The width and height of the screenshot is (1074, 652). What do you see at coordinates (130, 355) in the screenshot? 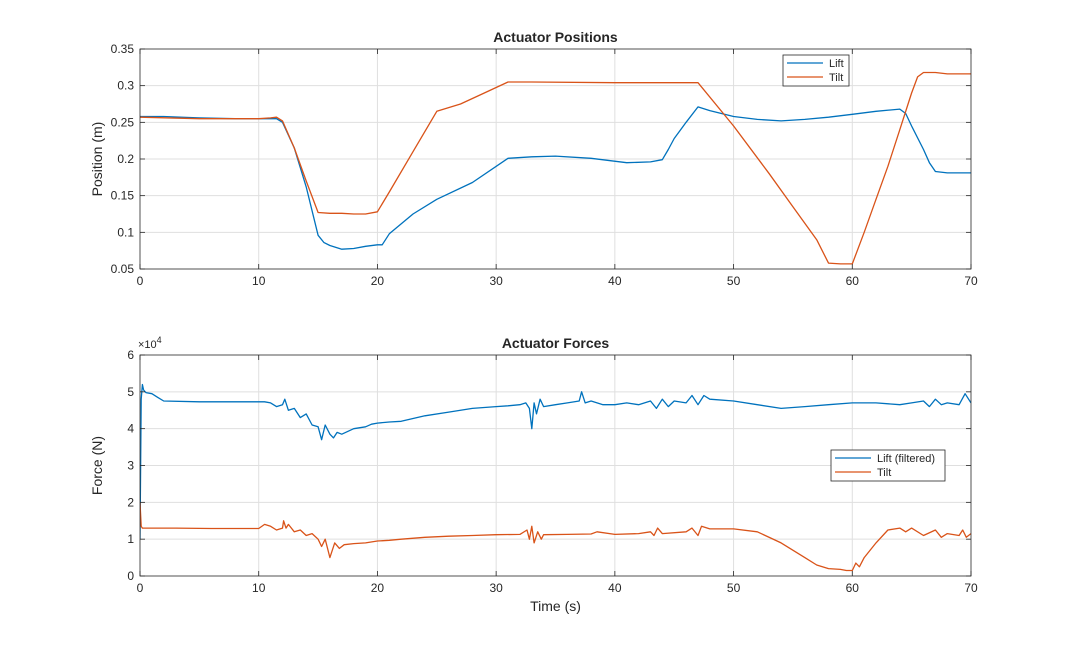
I see `y-tick-label: 6` at bounding box center [130, 355].